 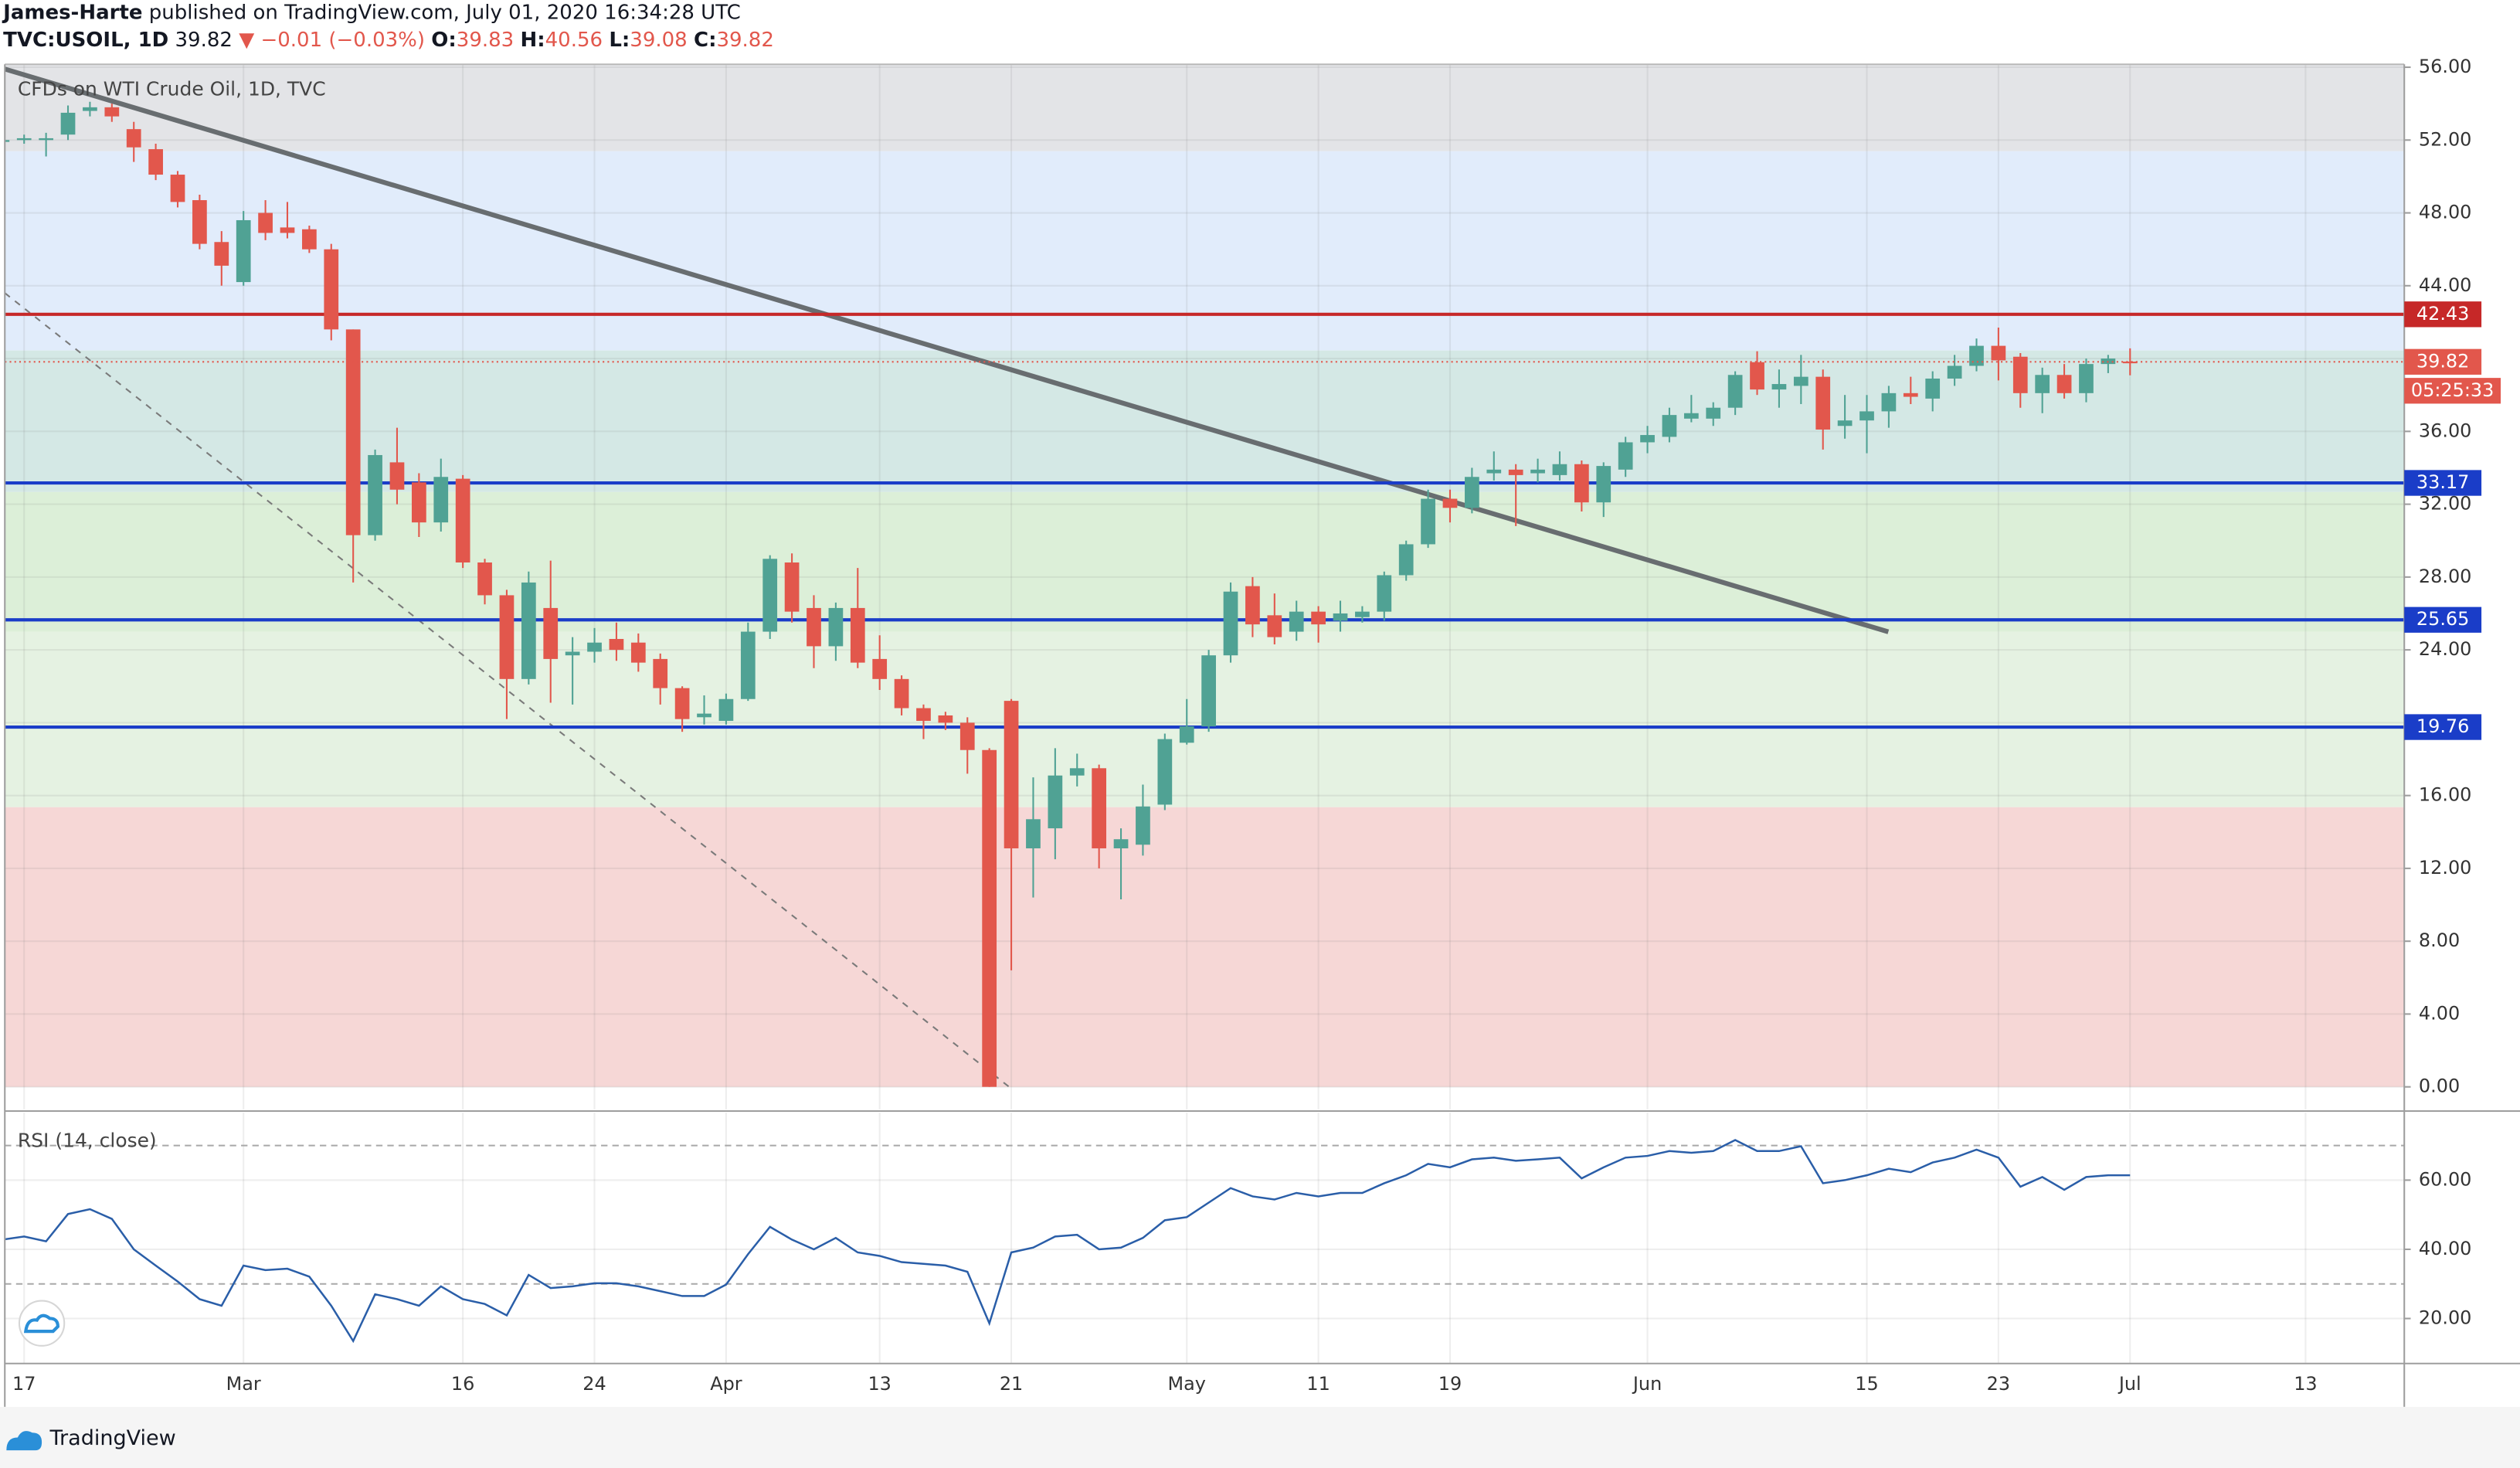 I want to click on last-price-label: 39.82, so click(x=2442, y=361).